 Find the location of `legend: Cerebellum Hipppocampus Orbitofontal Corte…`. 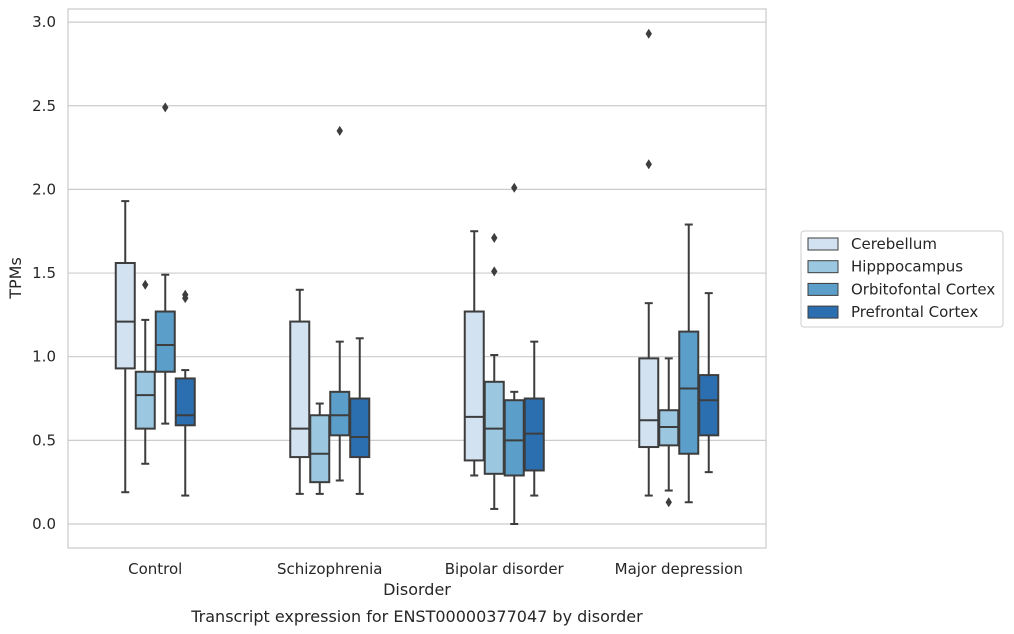

legend: Cerebellum Hipppocampus Orbitofontal Corte… is located at coordinates (902, 279).